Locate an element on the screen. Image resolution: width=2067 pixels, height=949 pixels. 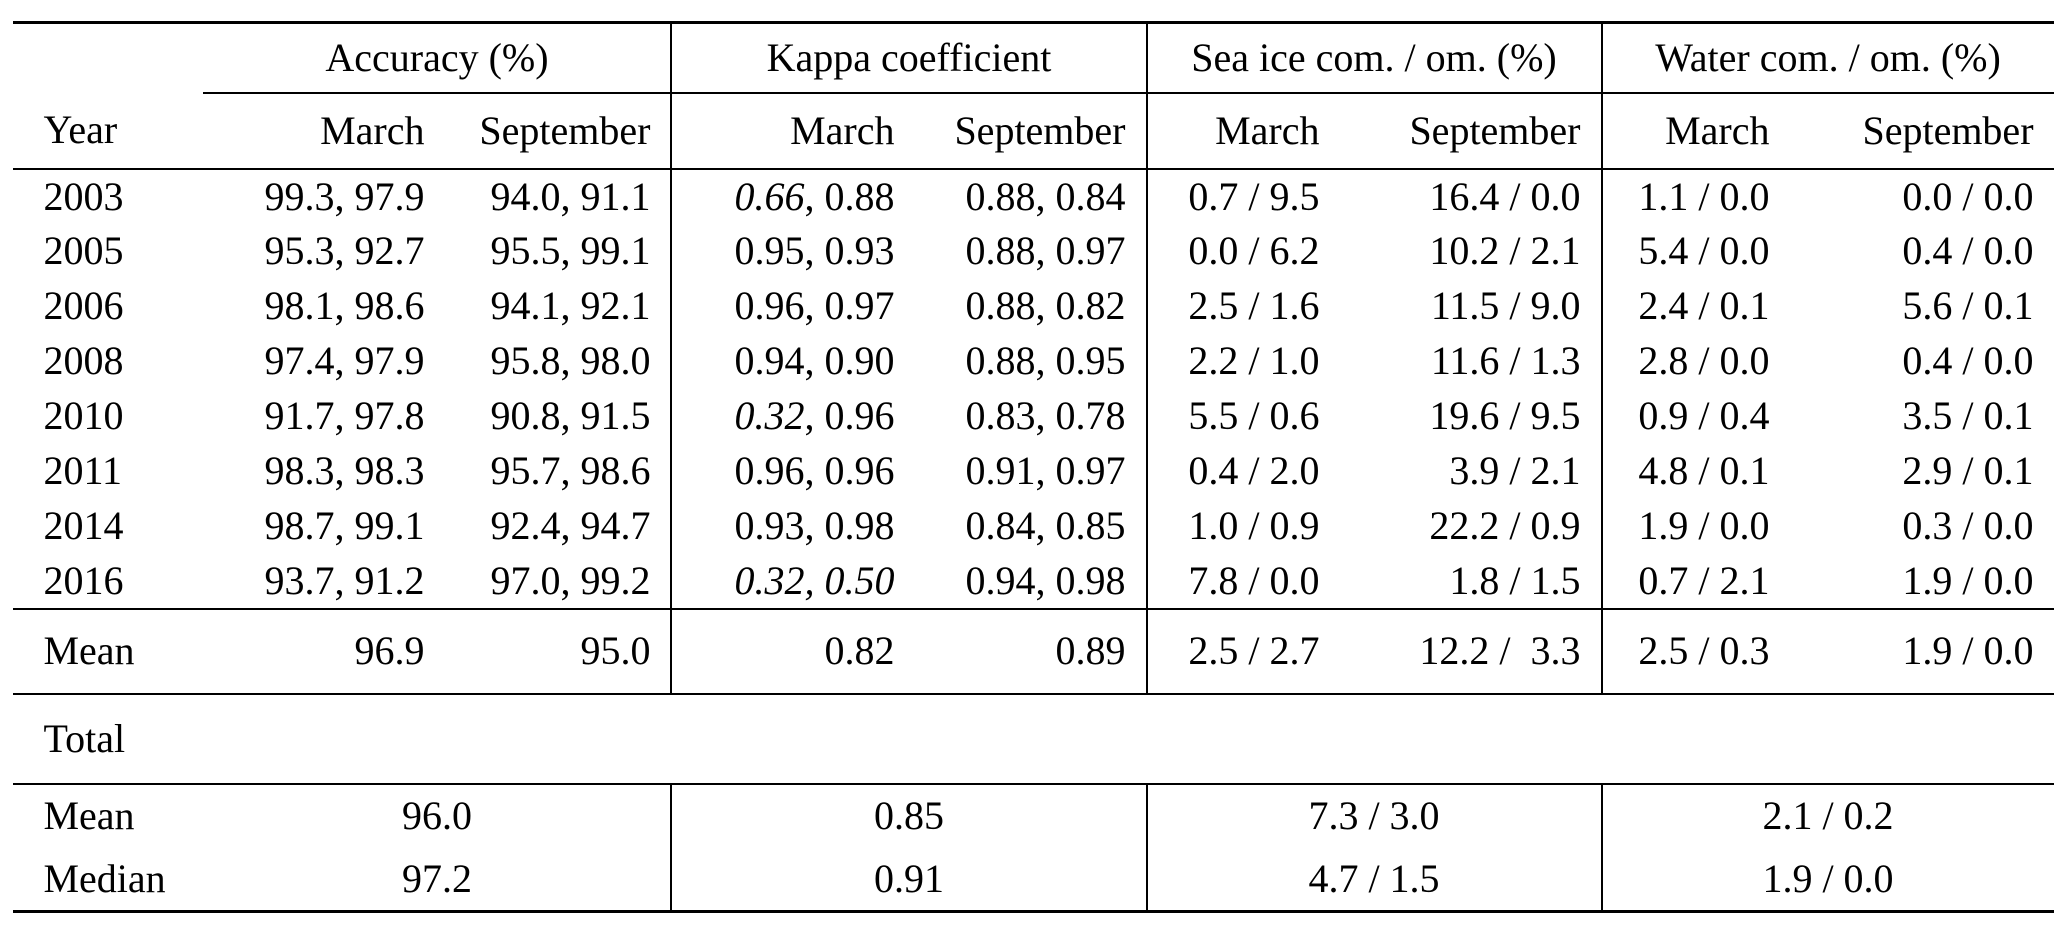
value-cell: 0.93, 0.98 is located at coordinates (792, 526).